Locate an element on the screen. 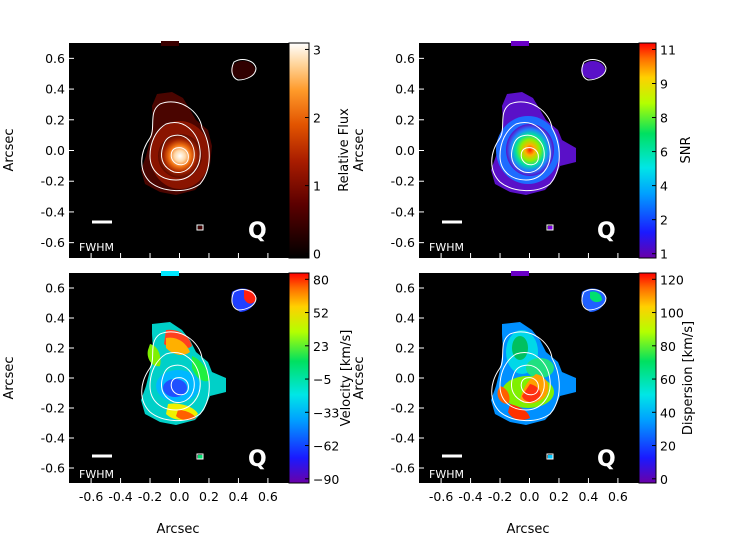 This screenshot has width=741, height=546. colorbar-tick-label: 3 is located at coordinates (317, 49).